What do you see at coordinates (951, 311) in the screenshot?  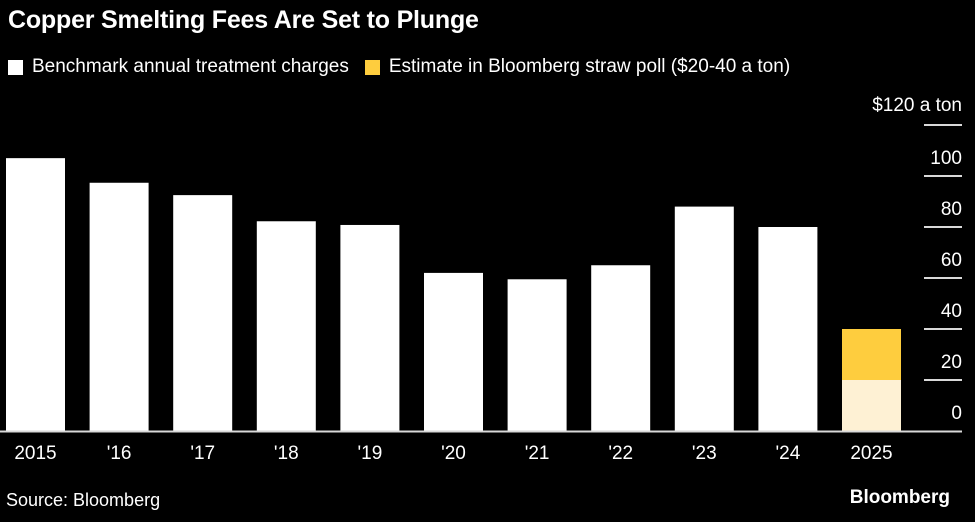 I see `y-tick-label: 40` at bounding box center [951, 311].